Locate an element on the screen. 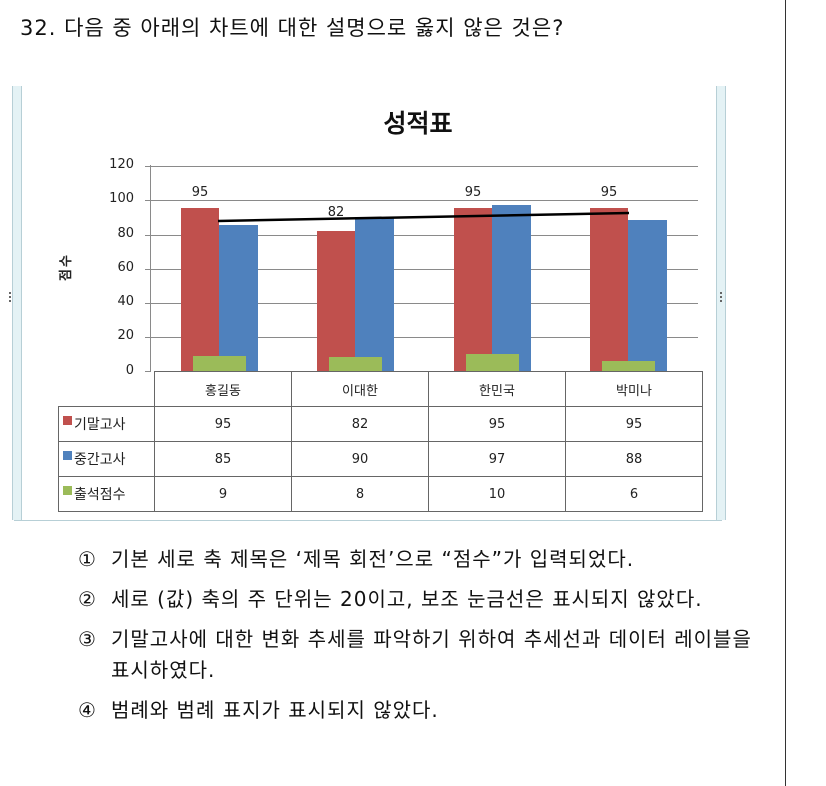  y-axis-line is located at coordinates (150, 268).